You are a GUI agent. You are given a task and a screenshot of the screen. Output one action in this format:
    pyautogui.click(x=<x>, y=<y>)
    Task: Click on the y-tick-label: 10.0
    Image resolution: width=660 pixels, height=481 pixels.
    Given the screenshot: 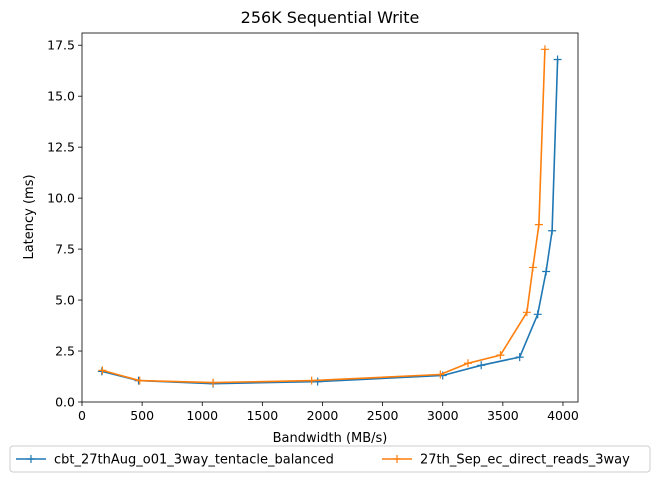 What is the action you would take?
    pyautogui.click(x=61, y=198)
    